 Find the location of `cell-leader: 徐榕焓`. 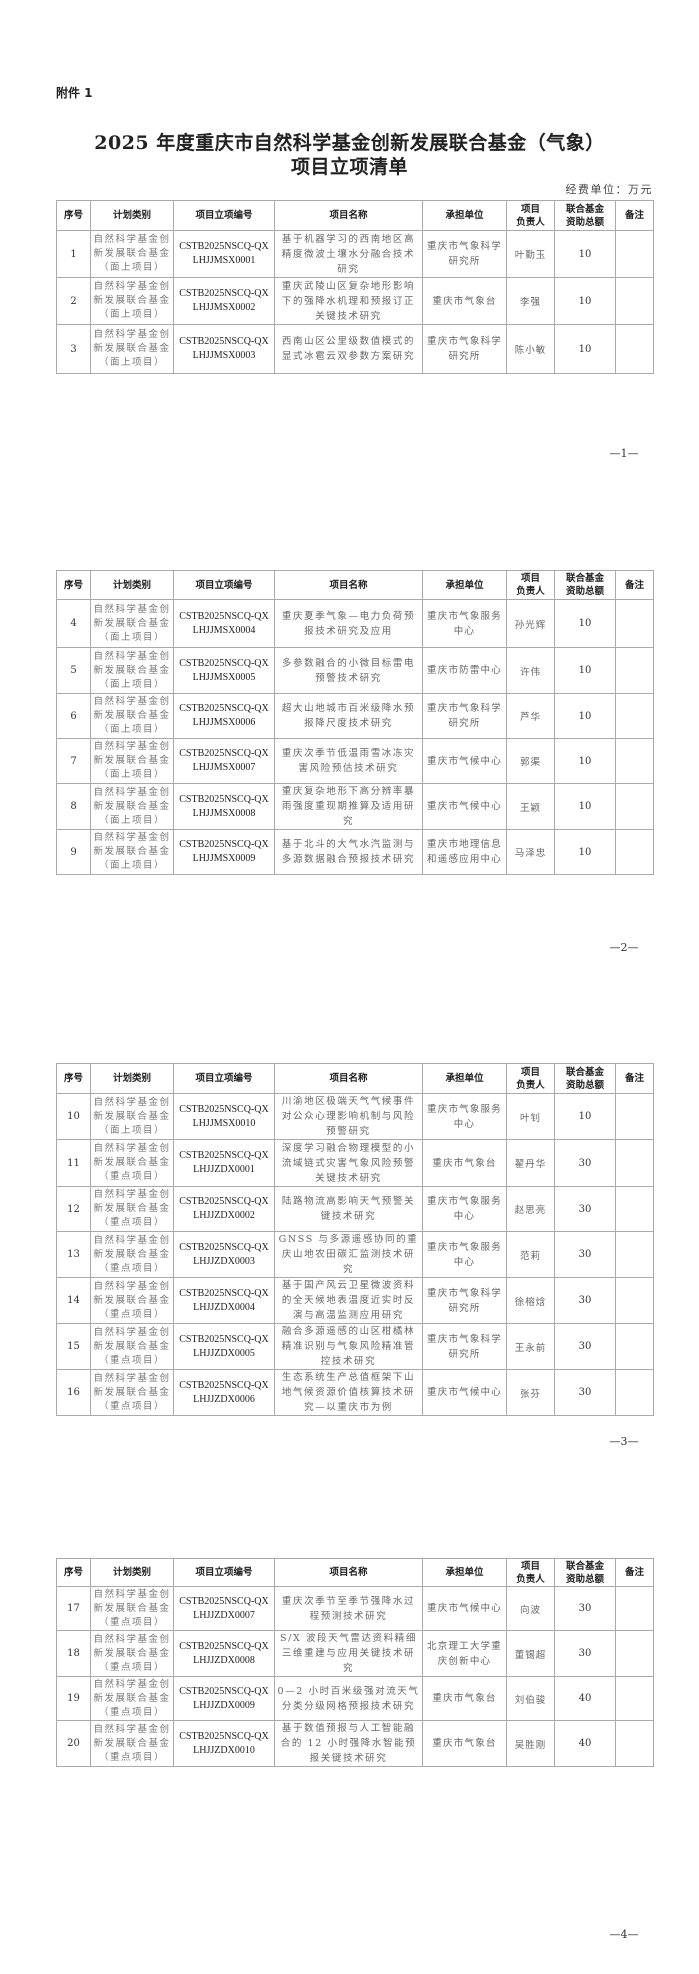

cell-leader: 徐榕焓 is located at coordinates (530, 1300).